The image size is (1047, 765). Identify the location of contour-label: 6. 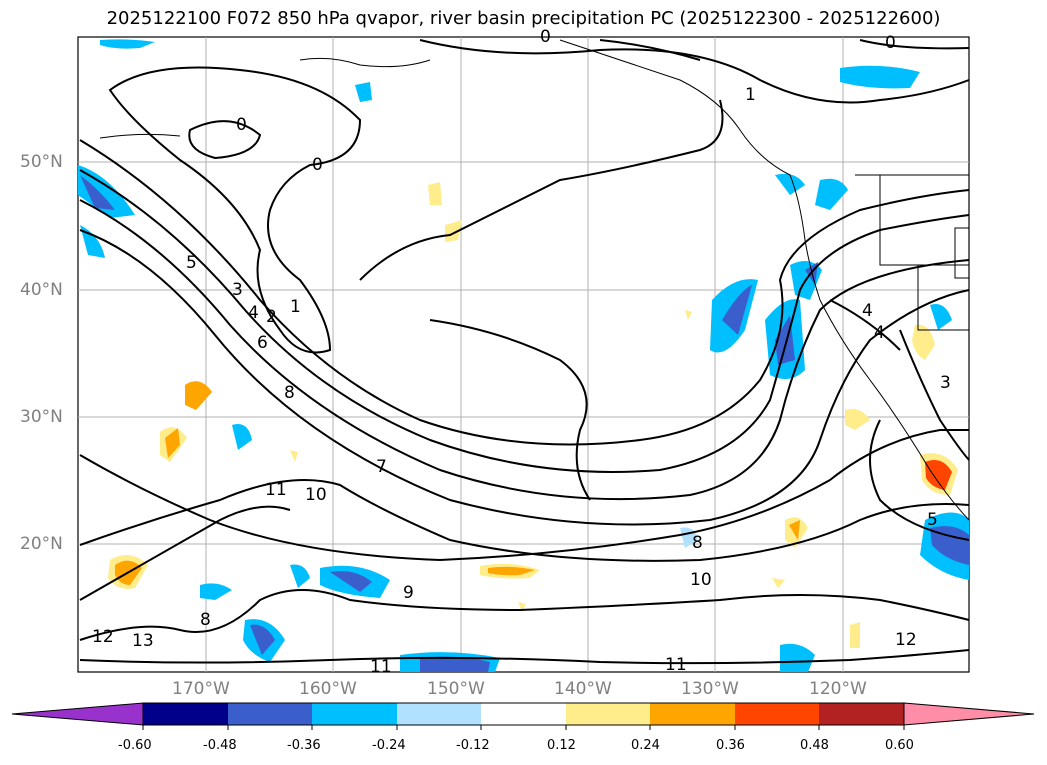
(262, 343).